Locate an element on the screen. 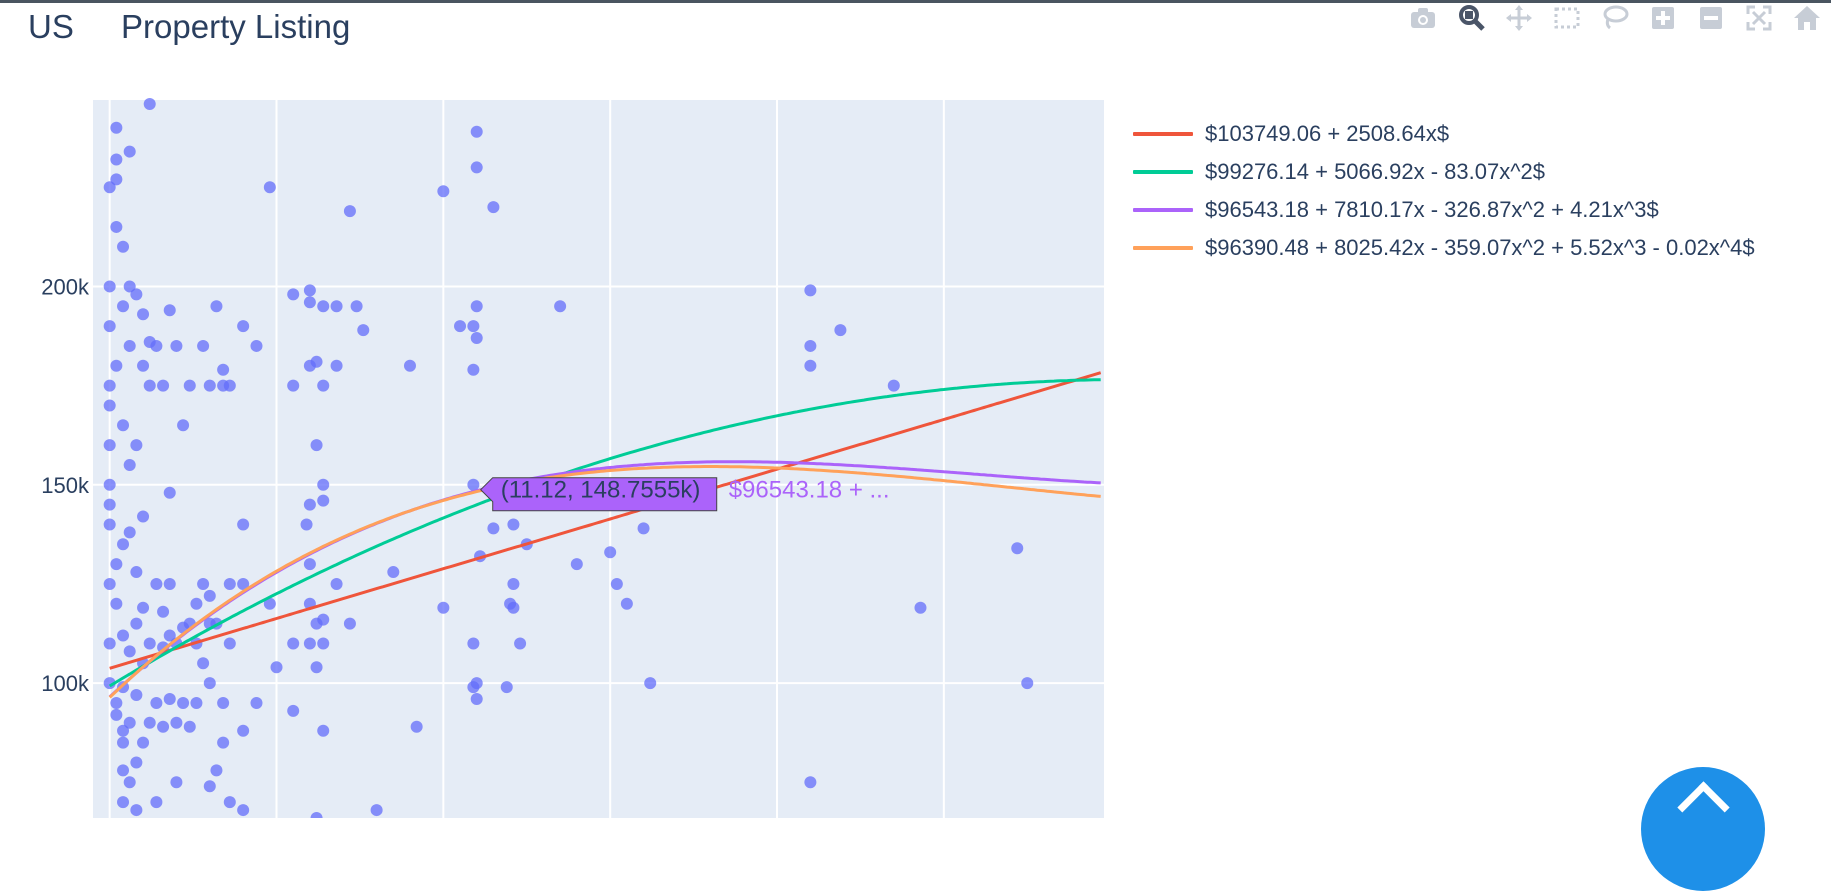 This screenshot has height=891, width=1831. legend-item-2: $99276.14 + 5066.92x - 83.07x^2$ is located at coordinates (1444, 172).